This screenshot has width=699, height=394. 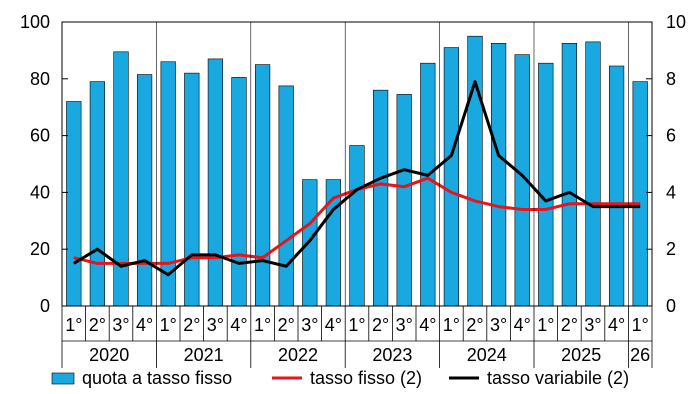 What do you see at coordinates (109, 355) in the screenshot?
I see `year-label: 2020` at bounding box center [109, 355].